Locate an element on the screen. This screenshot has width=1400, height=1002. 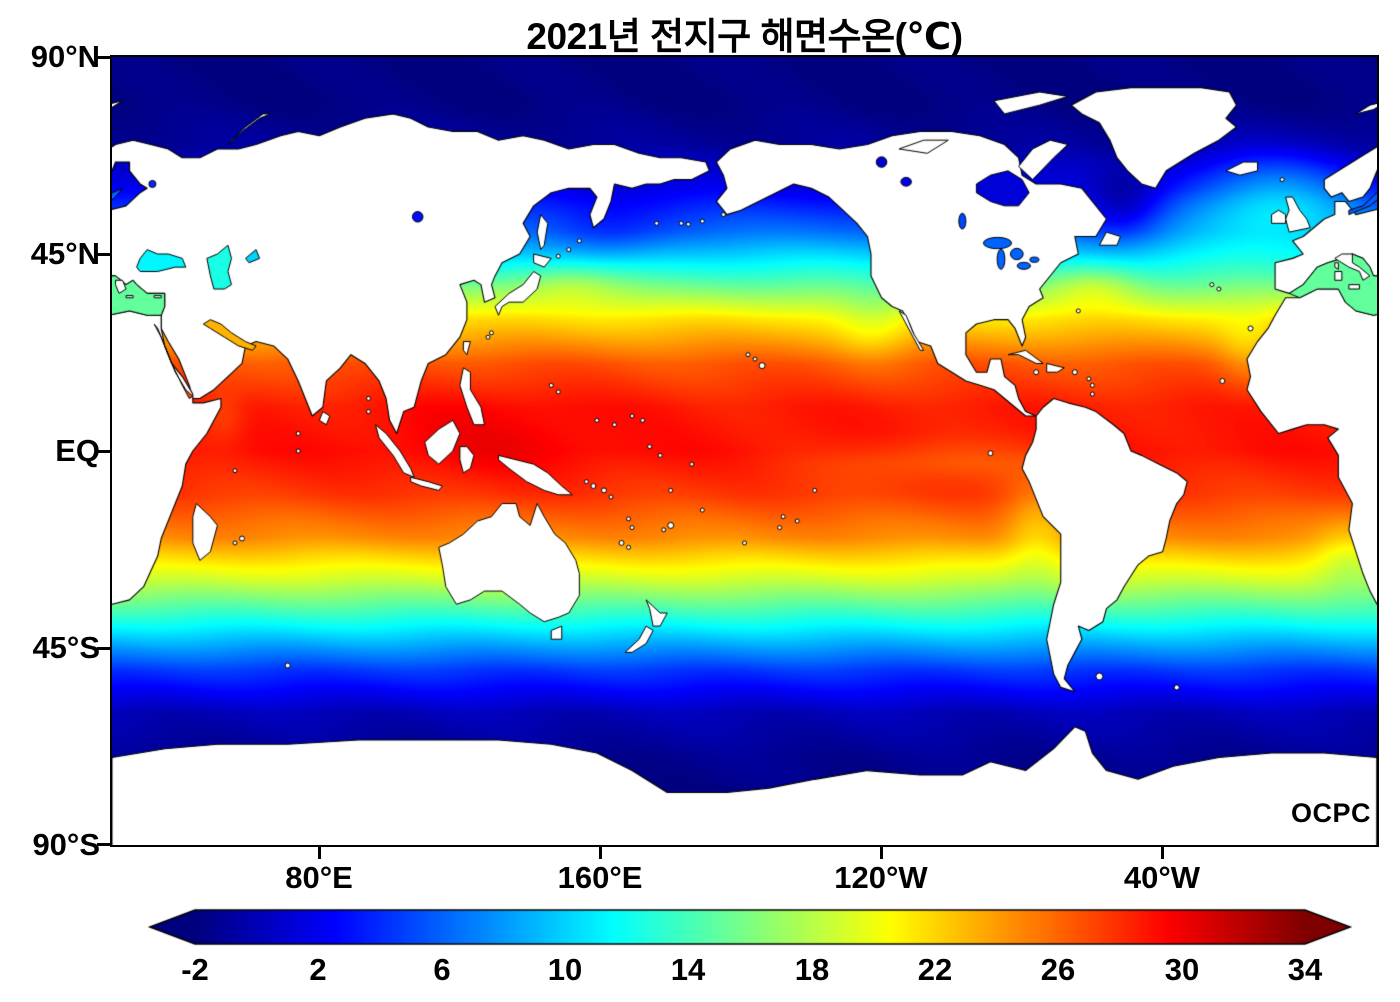
x-tick-label-80e: 80°E is located at coordinates (319, 877).